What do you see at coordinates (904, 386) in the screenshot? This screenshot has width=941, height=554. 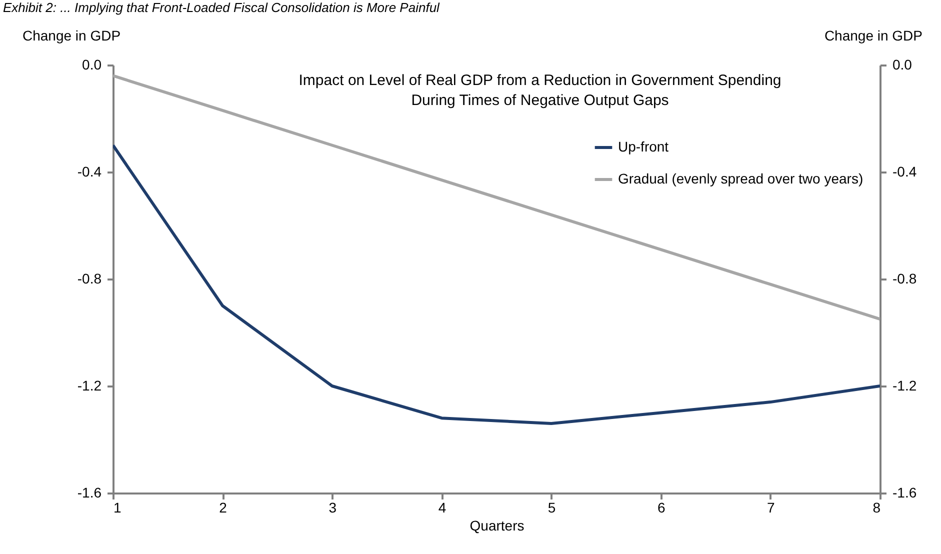 I see `y2-tick-label: -1.2` at bounding box center [904, 386].